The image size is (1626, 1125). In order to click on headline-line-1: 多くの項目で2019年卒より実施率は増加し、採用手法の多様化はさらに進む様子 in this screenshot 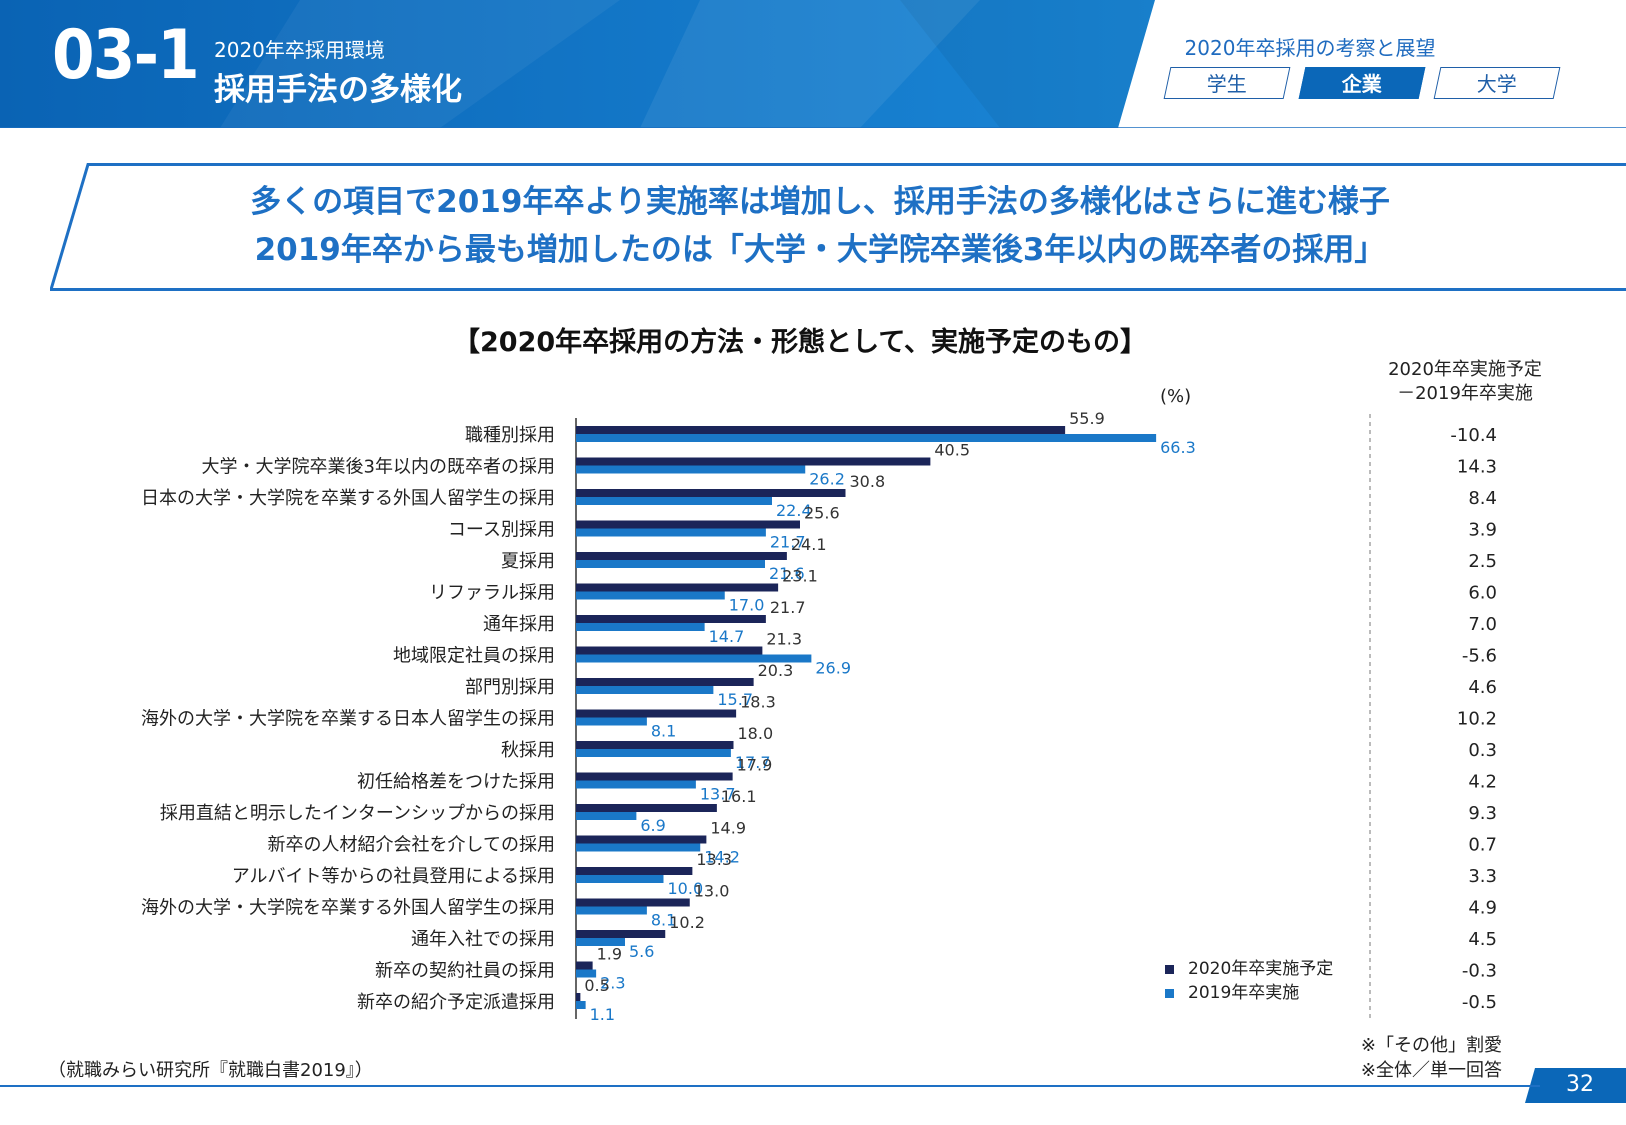, I will do `click(820, 202)`.